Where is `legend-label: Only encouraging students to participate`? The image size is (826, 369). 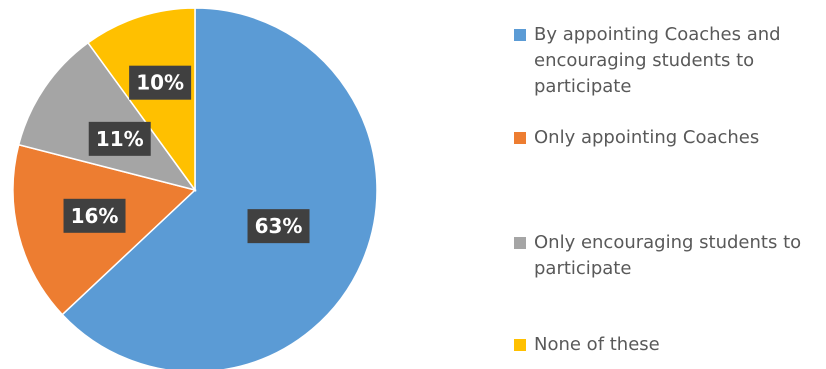 legend-label: Only encouraging students to participate is located at coordinates (668, 255).